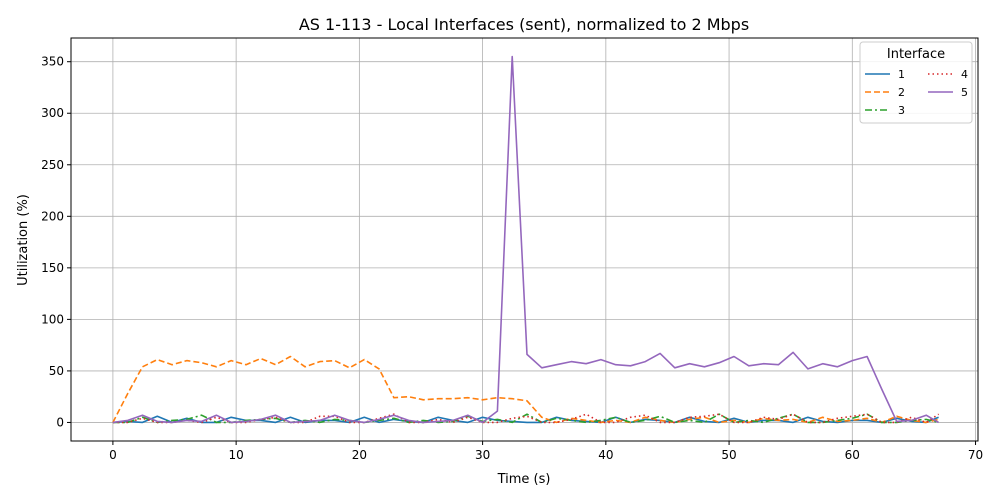  Describe the element at coordinates (482, 455) in the screenshot. I see `x-tick-label: 30` at that location.